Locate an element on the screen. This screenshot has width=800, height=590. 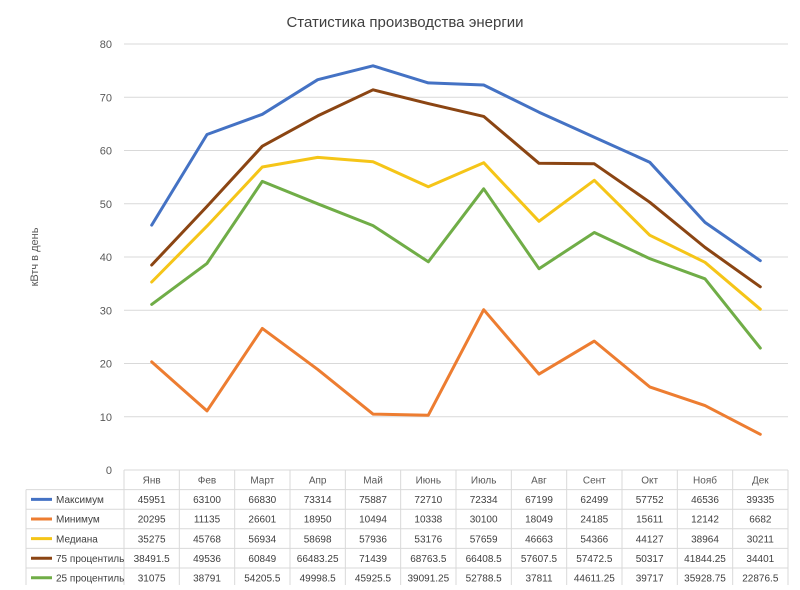
x-tick-label: Сент is located at coordinates (594, 481).